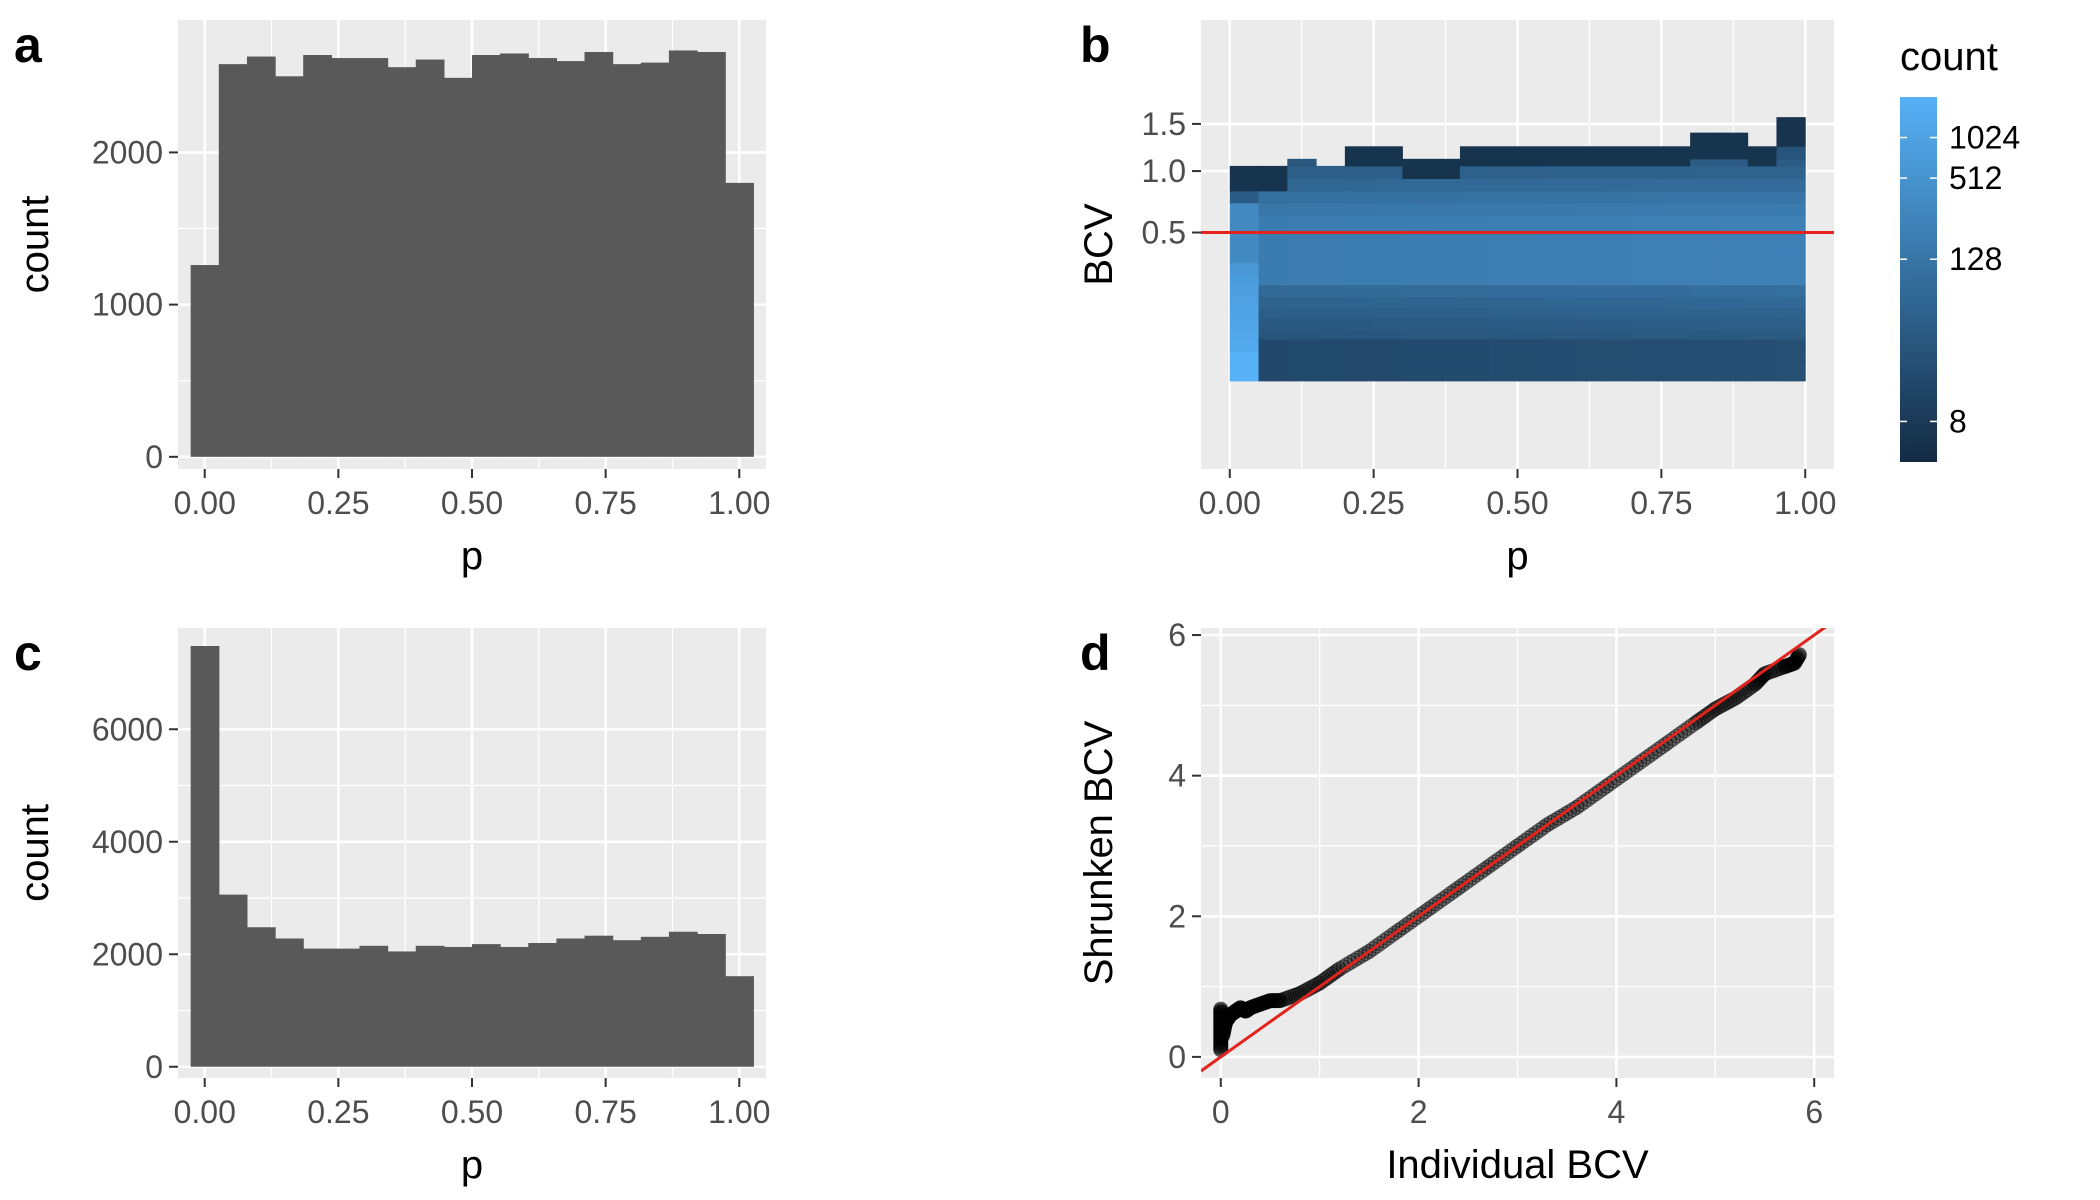 The height and width of the screenshot is (1200, 2100). What do you see at coordinates (1099, 852) in the screenshot?
I see `y-axis-title: Shrunken BCV` at bounding box center [1099, 852].